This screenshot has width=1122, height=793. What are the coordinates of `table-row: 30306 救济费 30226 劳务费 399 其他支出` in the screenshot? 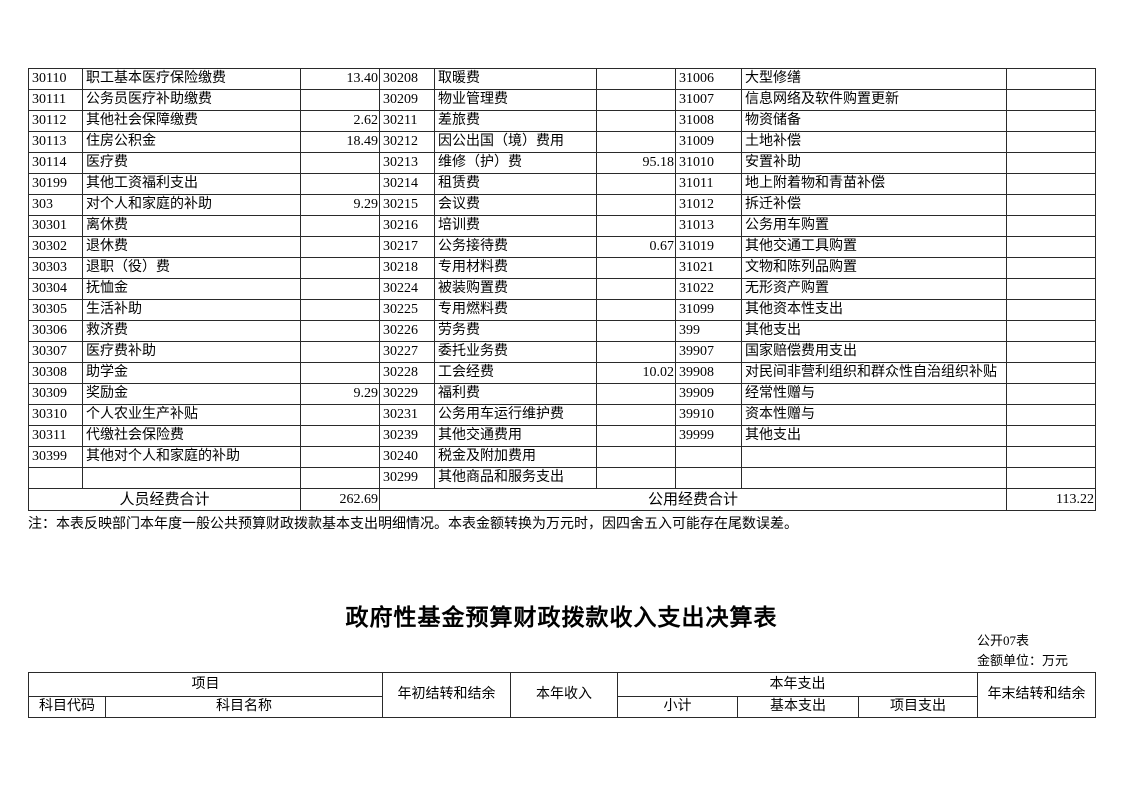 It's located at (562, 331).